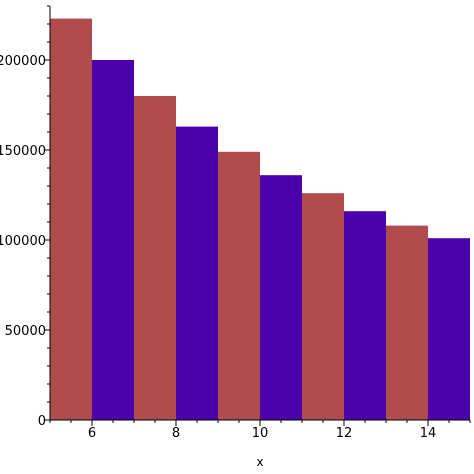  I want to click on y-tick-label-0: 0, so click(42, 421).